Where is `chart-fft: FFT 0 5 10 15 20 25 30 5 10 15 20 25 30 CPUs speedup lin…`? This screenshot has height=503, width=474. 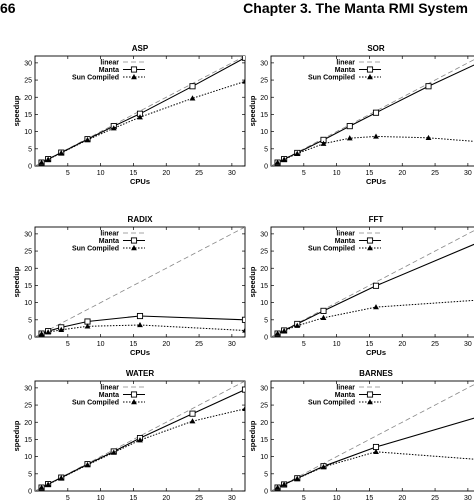 chart-fft: FFT 0 5 10 15 20 25 30 5 10 15 20 25 30 CPUs speedup lin… is located at coordinates (361, 286).